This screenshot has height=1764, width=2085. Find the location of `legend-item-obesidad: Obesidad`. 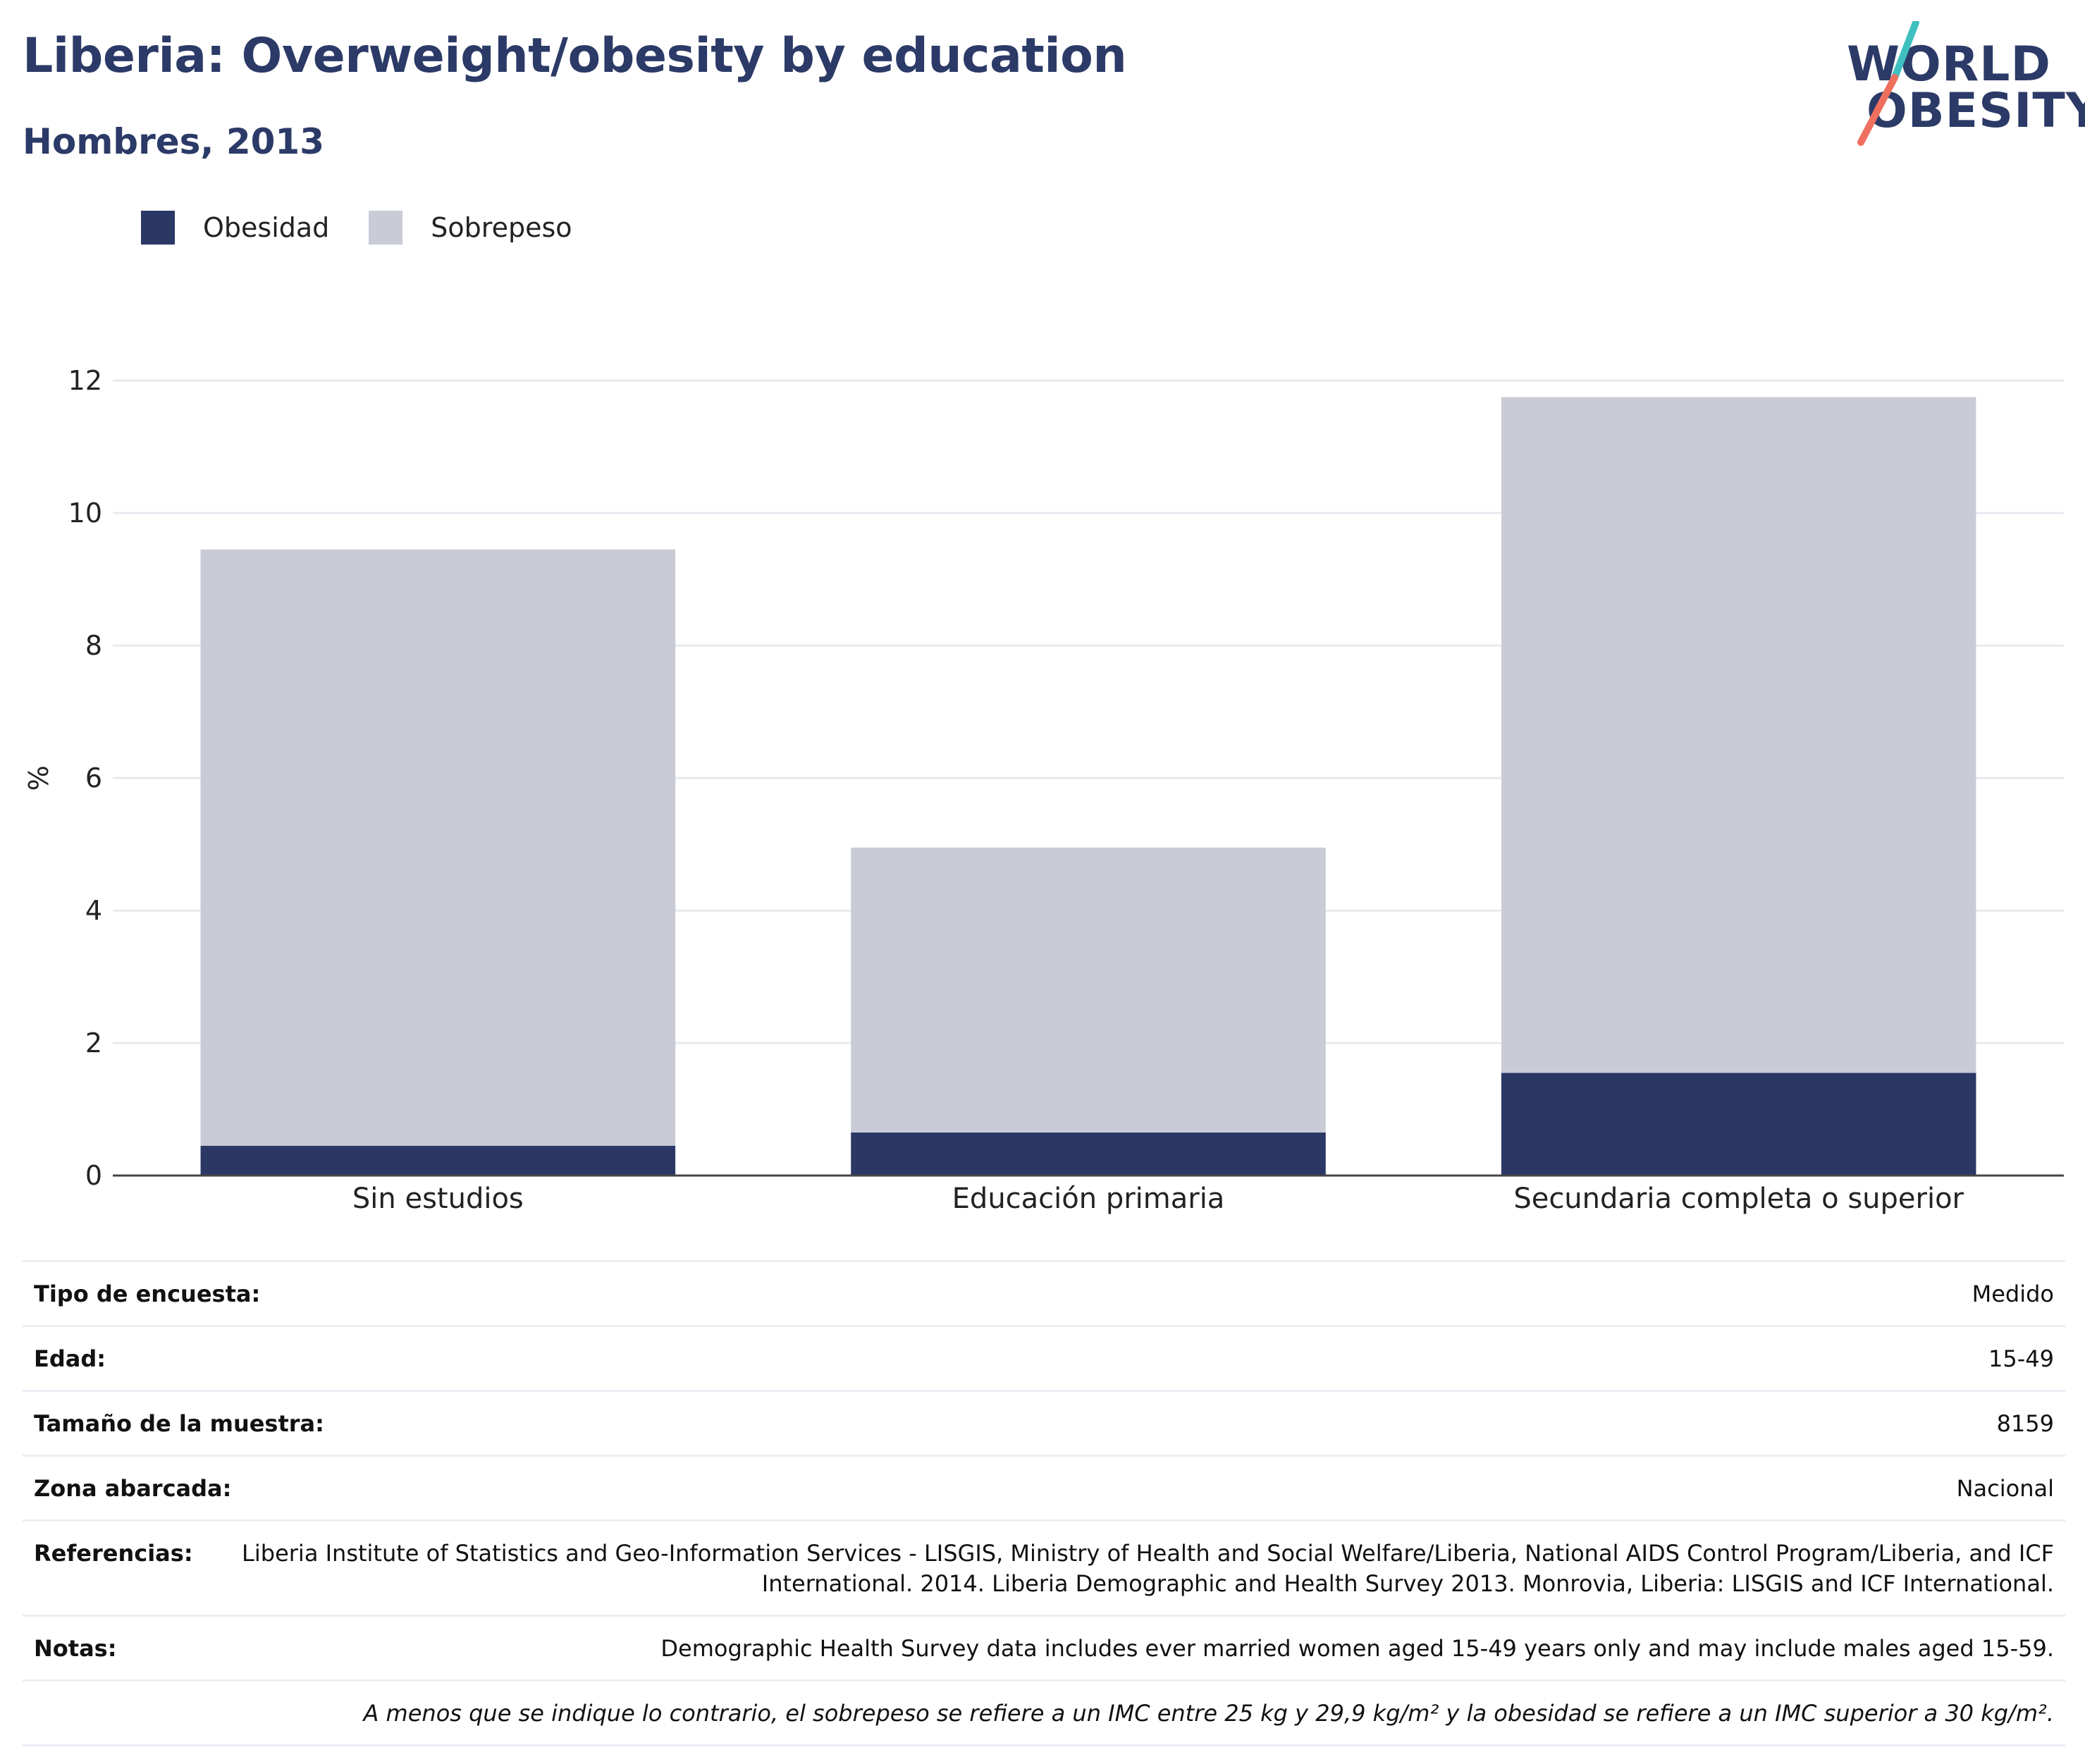

legend-item-obesidad: Obesidad is located at coordinates (235, 228).